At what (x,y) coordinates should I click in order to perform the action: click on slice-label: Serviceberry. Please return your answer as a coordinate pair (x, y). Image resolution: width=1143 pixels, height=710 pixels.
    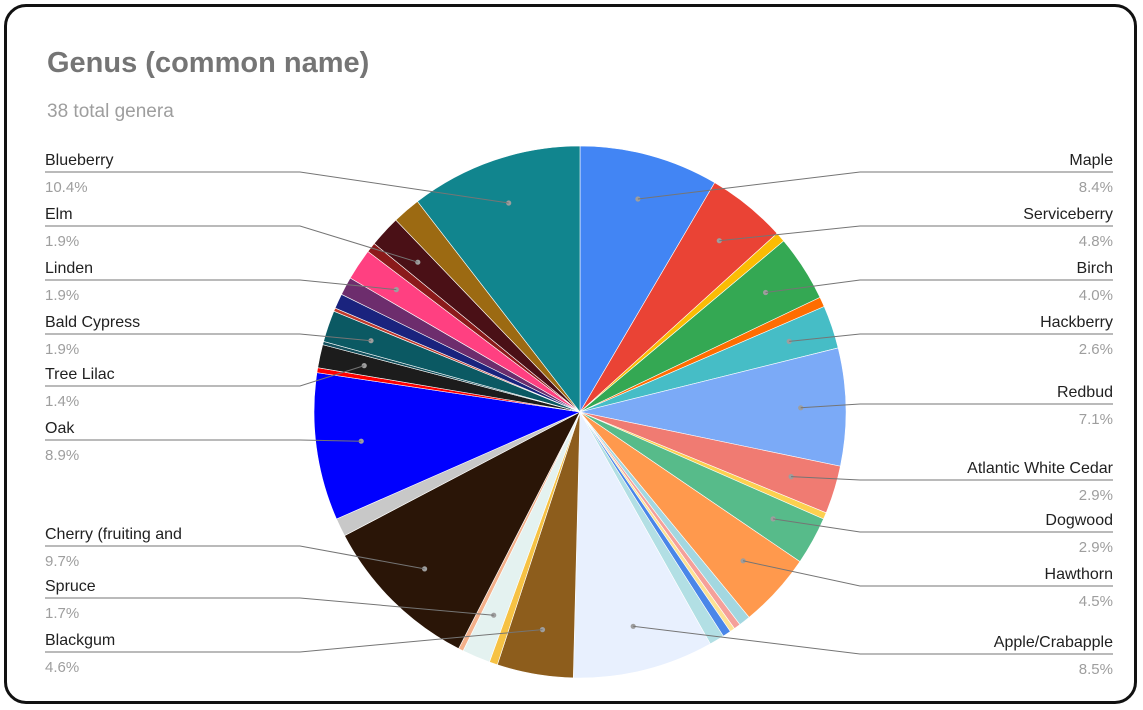
    Looking at the image, I should click on (1068, 214).